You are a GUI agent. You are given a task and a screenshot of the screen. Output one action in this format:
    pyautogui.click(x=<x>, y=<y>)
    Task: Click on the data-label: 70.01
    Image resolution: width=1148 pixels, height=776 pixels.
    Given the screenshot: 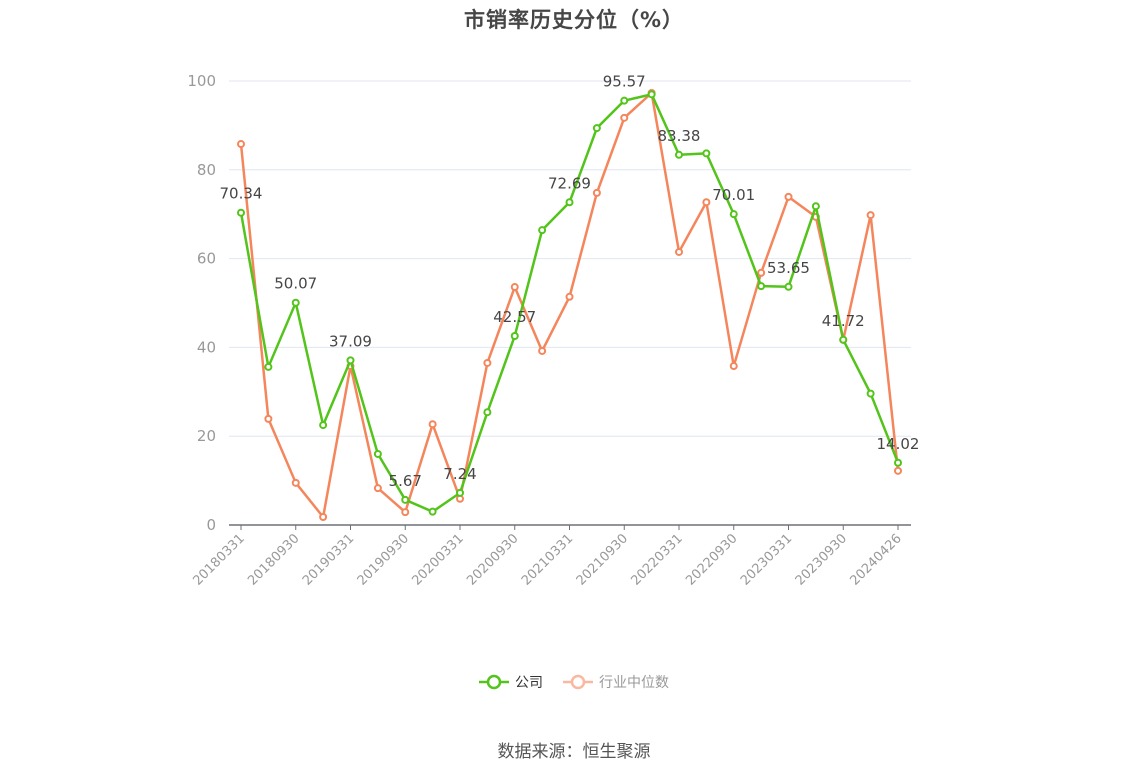 What is the action you would take?
    pyautogui.click(x=733, y=195)
    